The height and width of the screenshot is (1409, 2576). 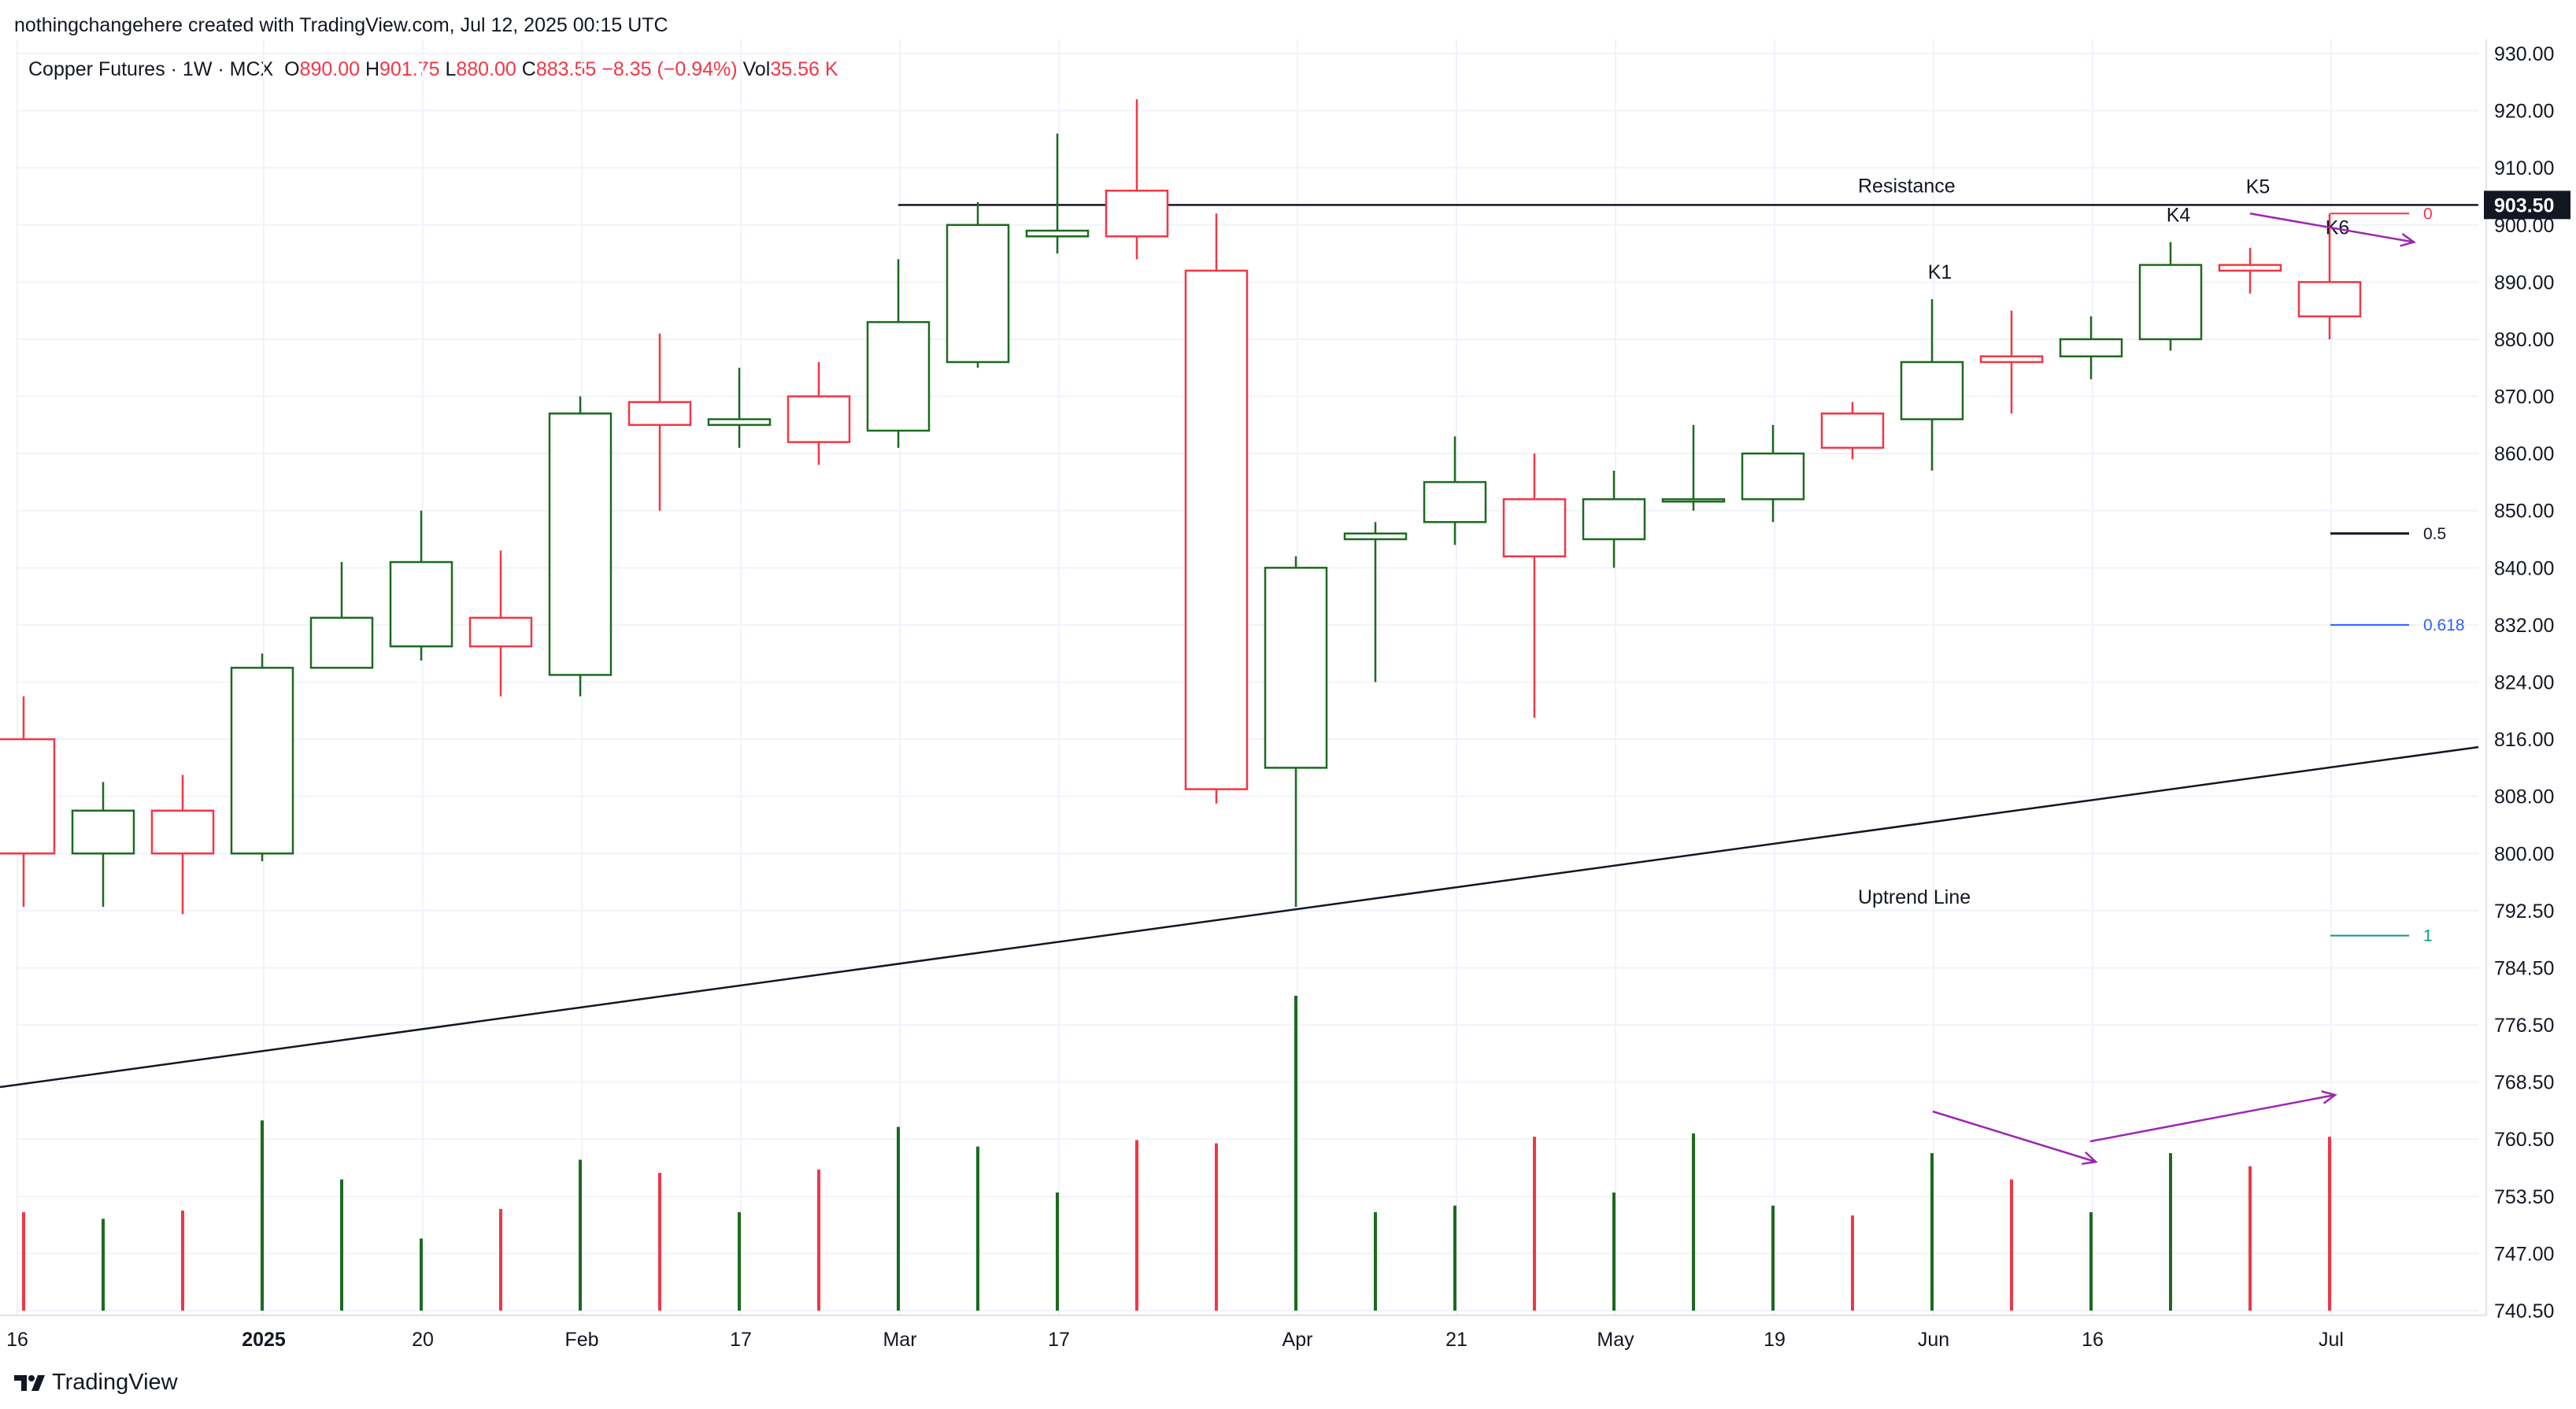 What do you see at coordinates (330, 69) in the screenshot?
I see `legend-open-value: 890.00` at bounding box center [330, 69].